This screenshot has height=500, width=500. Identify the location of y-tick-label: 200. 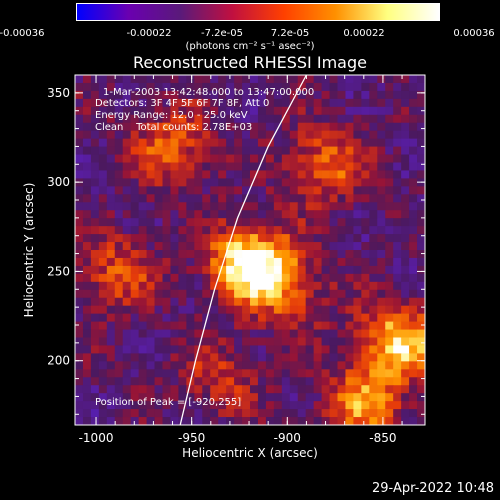
(58, 361).